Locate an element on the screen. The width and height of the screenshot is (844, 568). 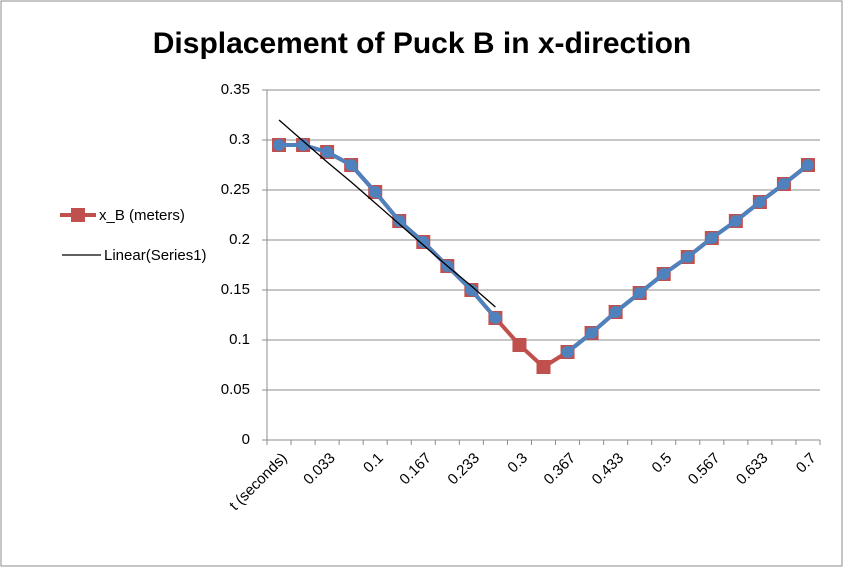
y-tick-label: 0.25 is located at coordinates (235, 189).